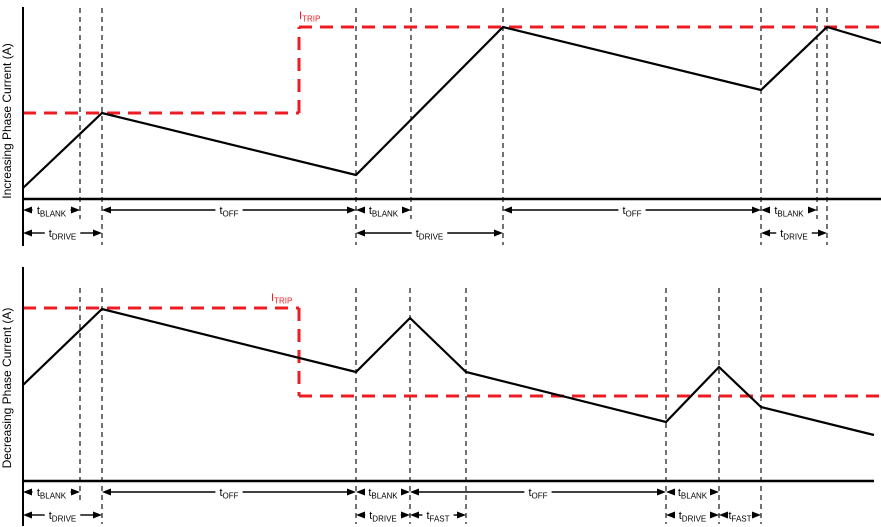 The width and height of the screenshot is (881, 527). Describe the element at coordinates (7, 388) in the screenshot. I see `y-axis-label: Decreasing Phase Current (A)` at that location.